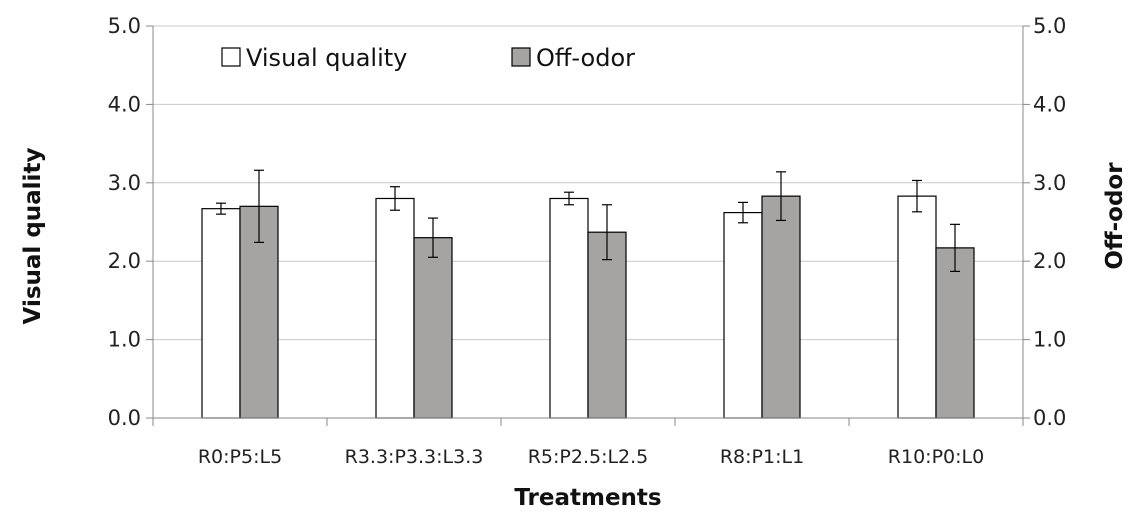 The height and width of the screenshot is (525, 1145). What do you see at coordinates (585, 58) in the screenshot?
I see `legend-label: Off-odor` at bounding box center [585, 58].